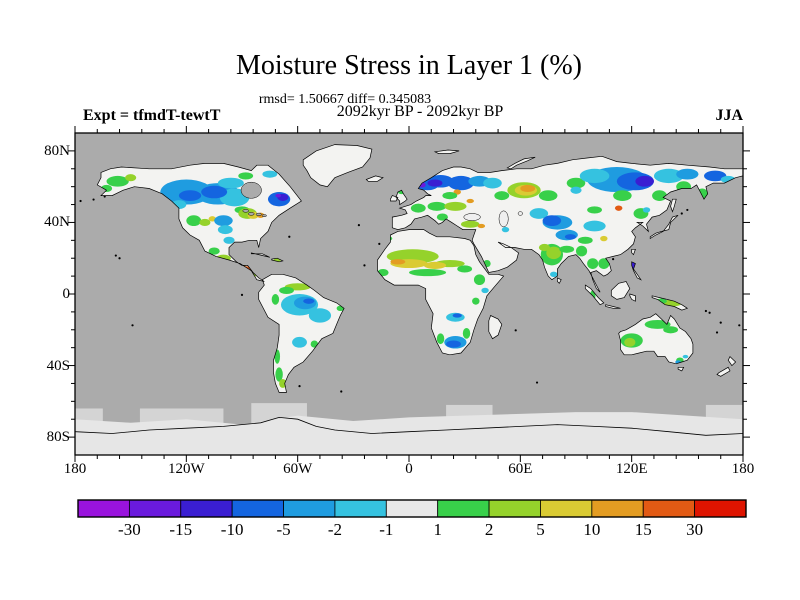 The width and height of the screenshot is (800, 600). I want to click on season-label: JJA, so click(729, 115).